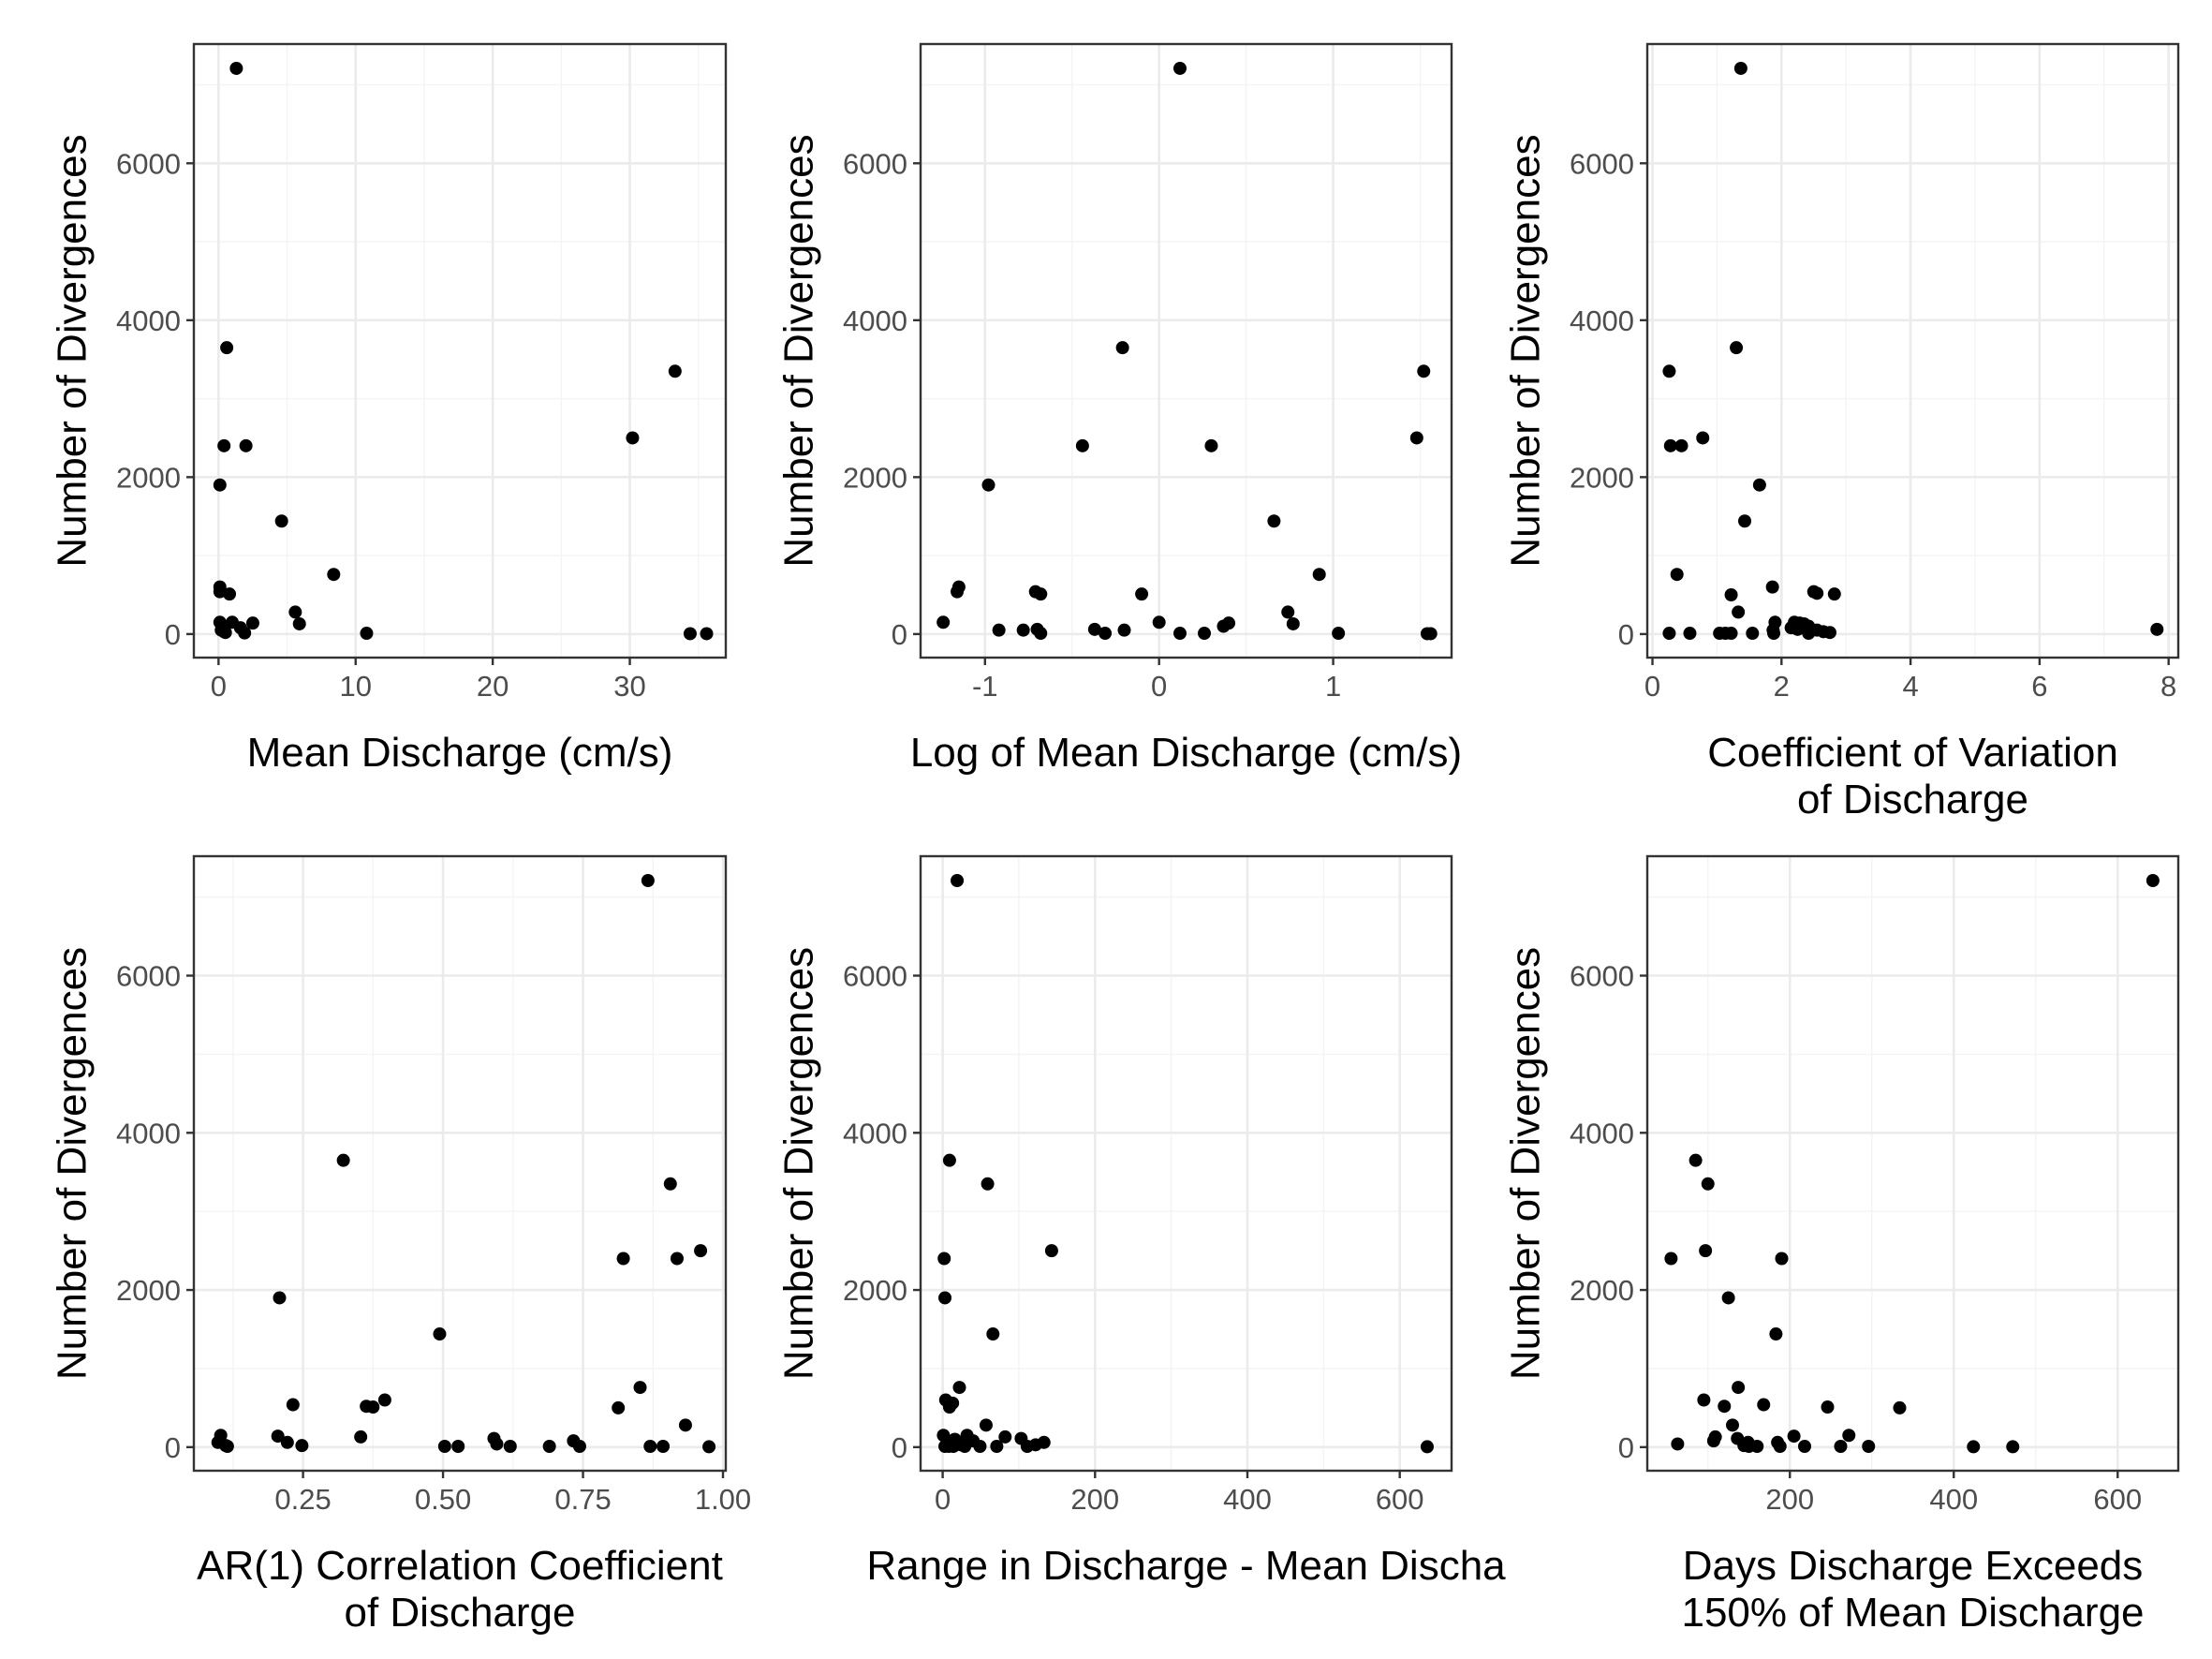  What do you see at coordinates (356, 686) in the screenshot?
I see `x-tick-label: 10` at bounding box center [356, 686].